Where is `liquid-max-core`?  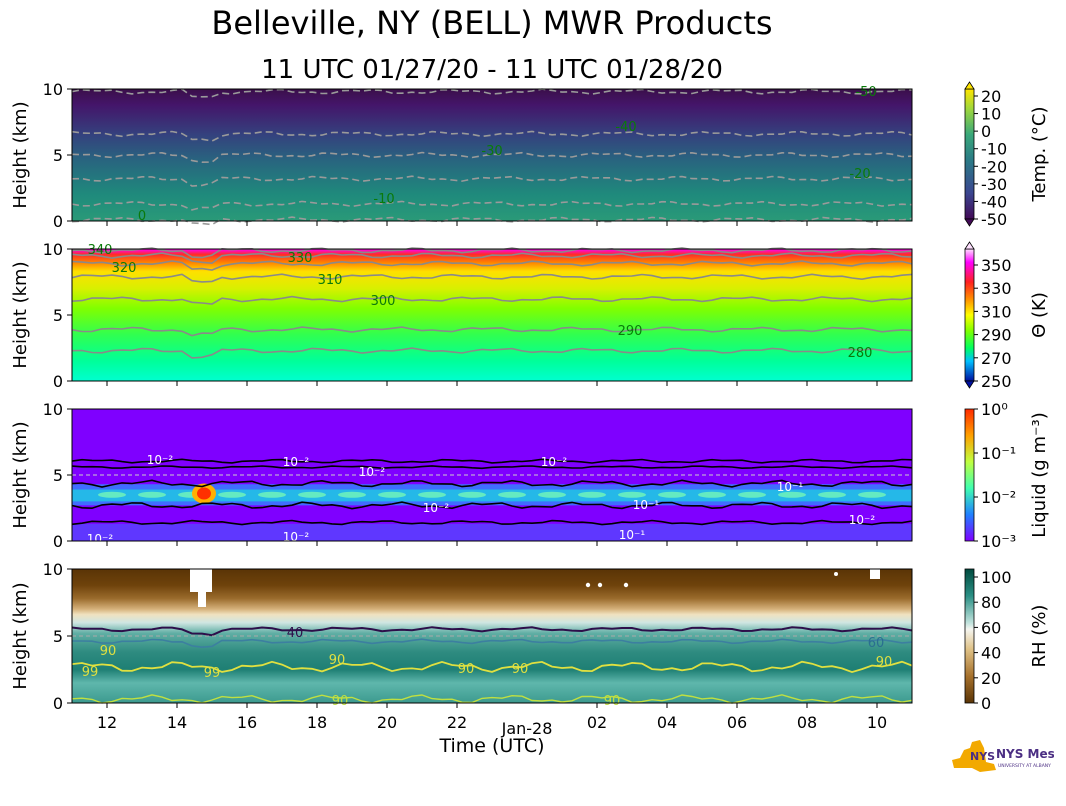 liquid-max-core is located at coordinates (204, 493).